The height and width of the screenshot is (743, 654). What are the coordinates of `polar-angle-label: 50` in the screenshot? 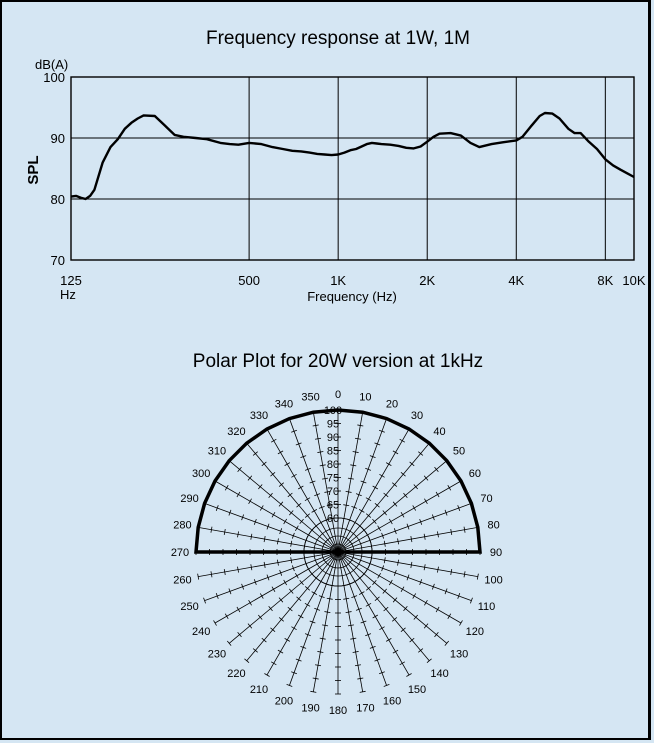 It's located at (459, 451).